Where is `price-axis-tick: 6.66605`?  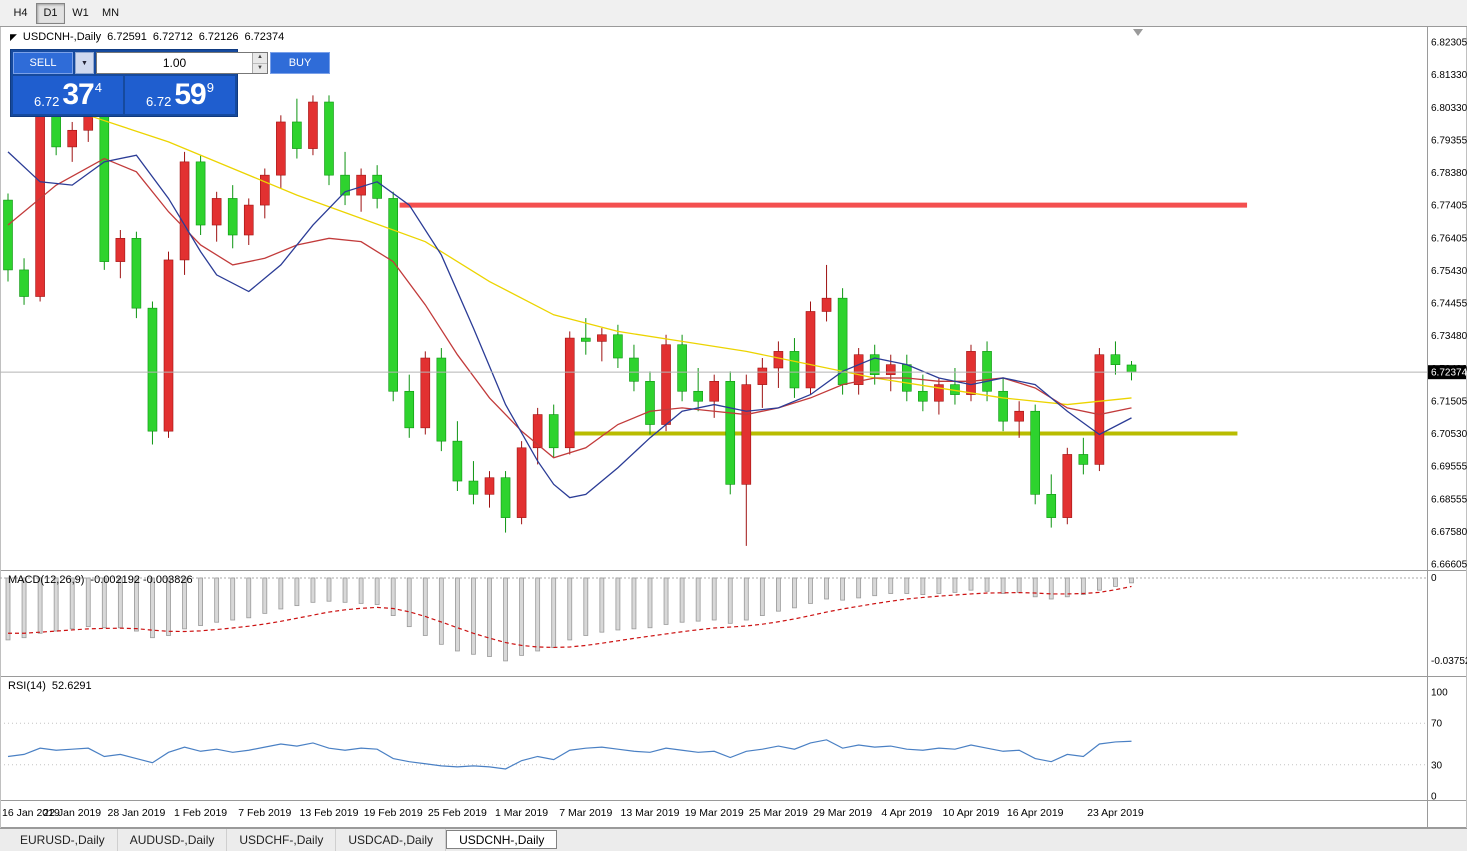
price-axis-tick: 6.66605 is located at coordinates (1449, 564).